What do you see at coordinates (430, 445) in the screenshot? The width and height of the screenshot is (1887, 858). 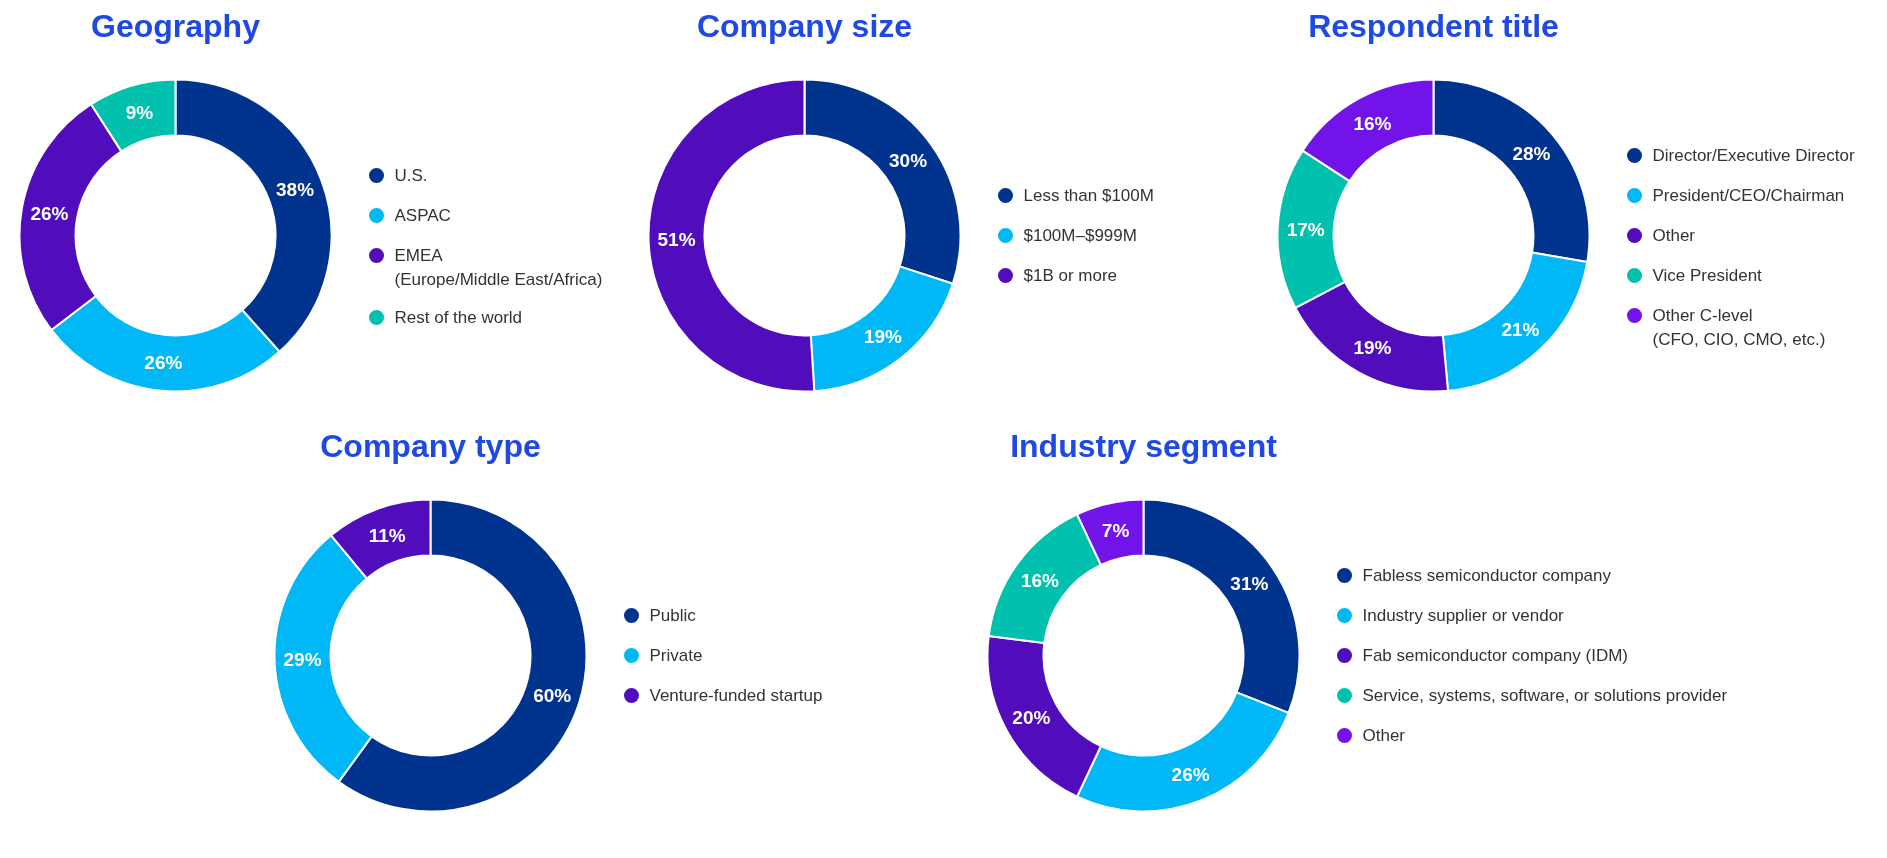 I see `chart-title: Company type` at bounding box center [430, 445].